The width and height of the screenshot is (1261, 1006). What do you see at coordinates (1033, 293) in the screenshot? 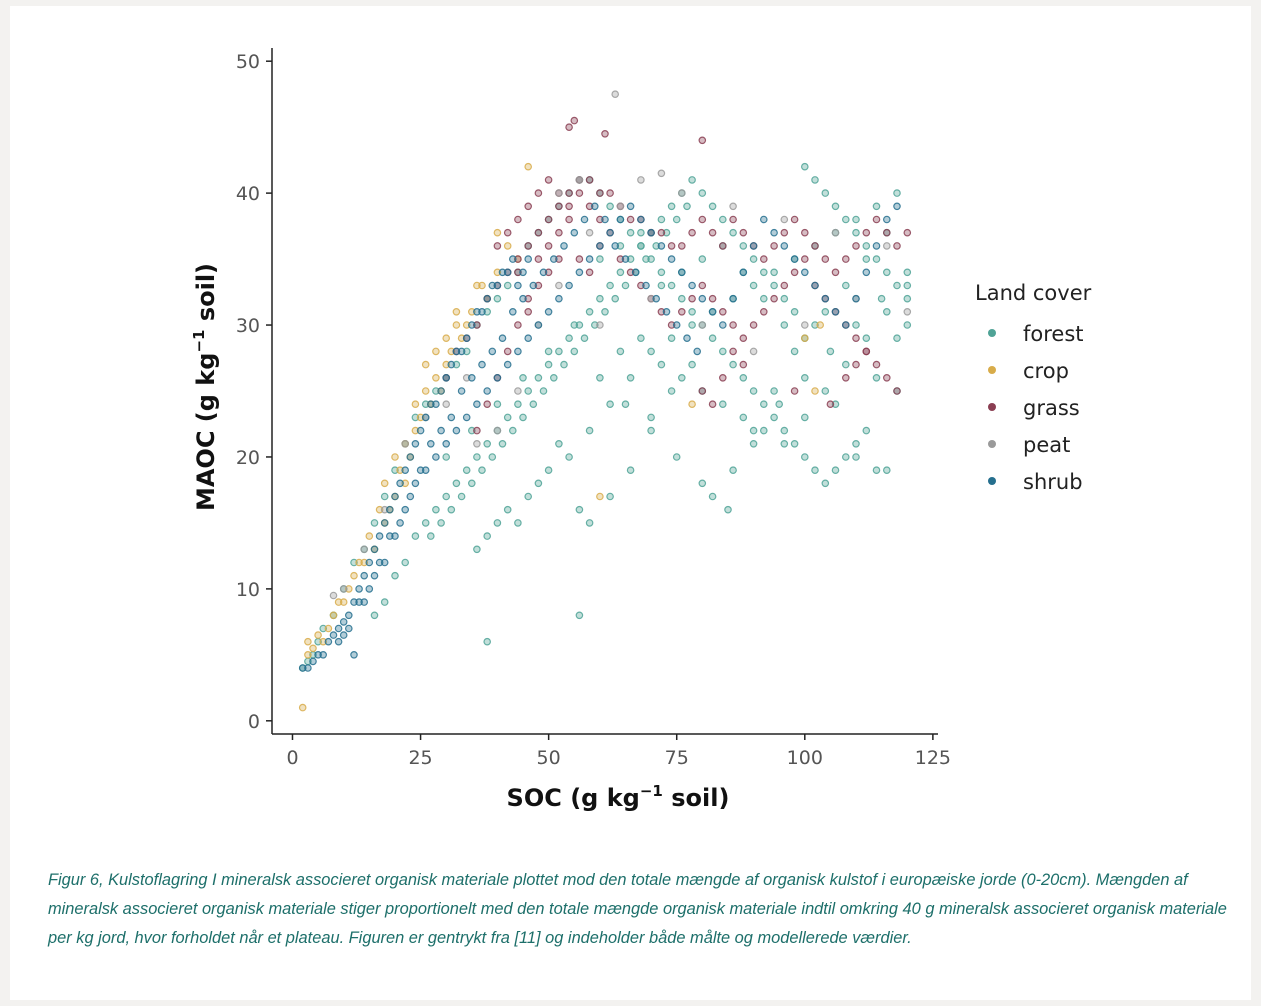
I see `legend-title: Land cover` at bounding box center [1033, 293].